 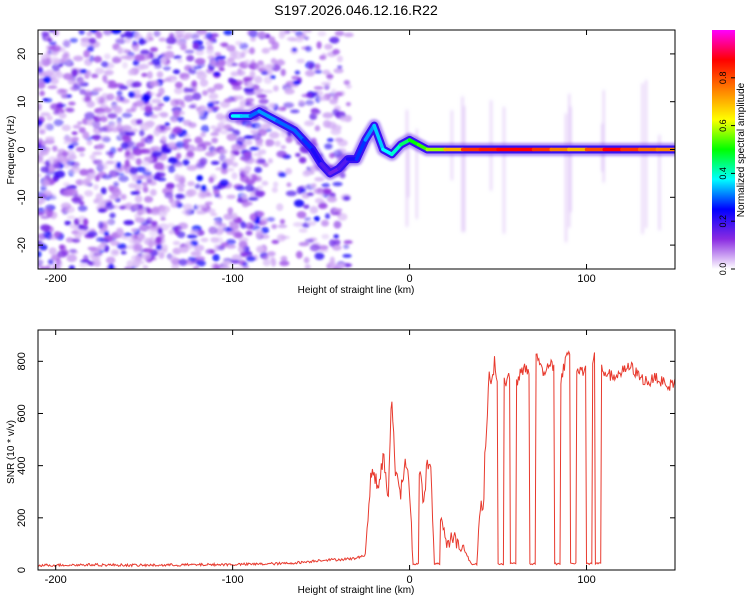 What do you see at coordinates (356, 10) in the screenshot?
I see `chart-title: S197.2026.046.12.16.R22` at bounding box center [356, 10].